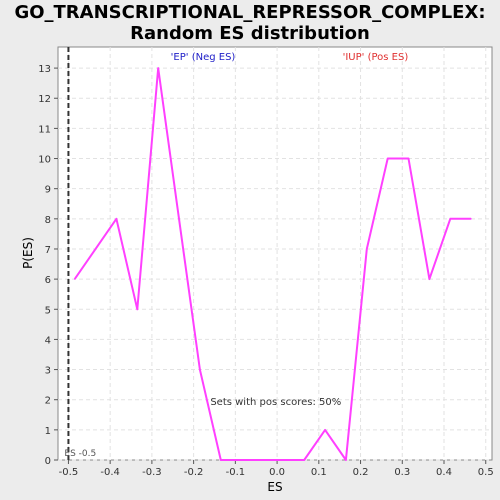 The width and height of the screenshot is (500, 500). Describe the element at coordinates (152, 472) in the screenshot. I see `x-tick-label: -0.3` at that location.